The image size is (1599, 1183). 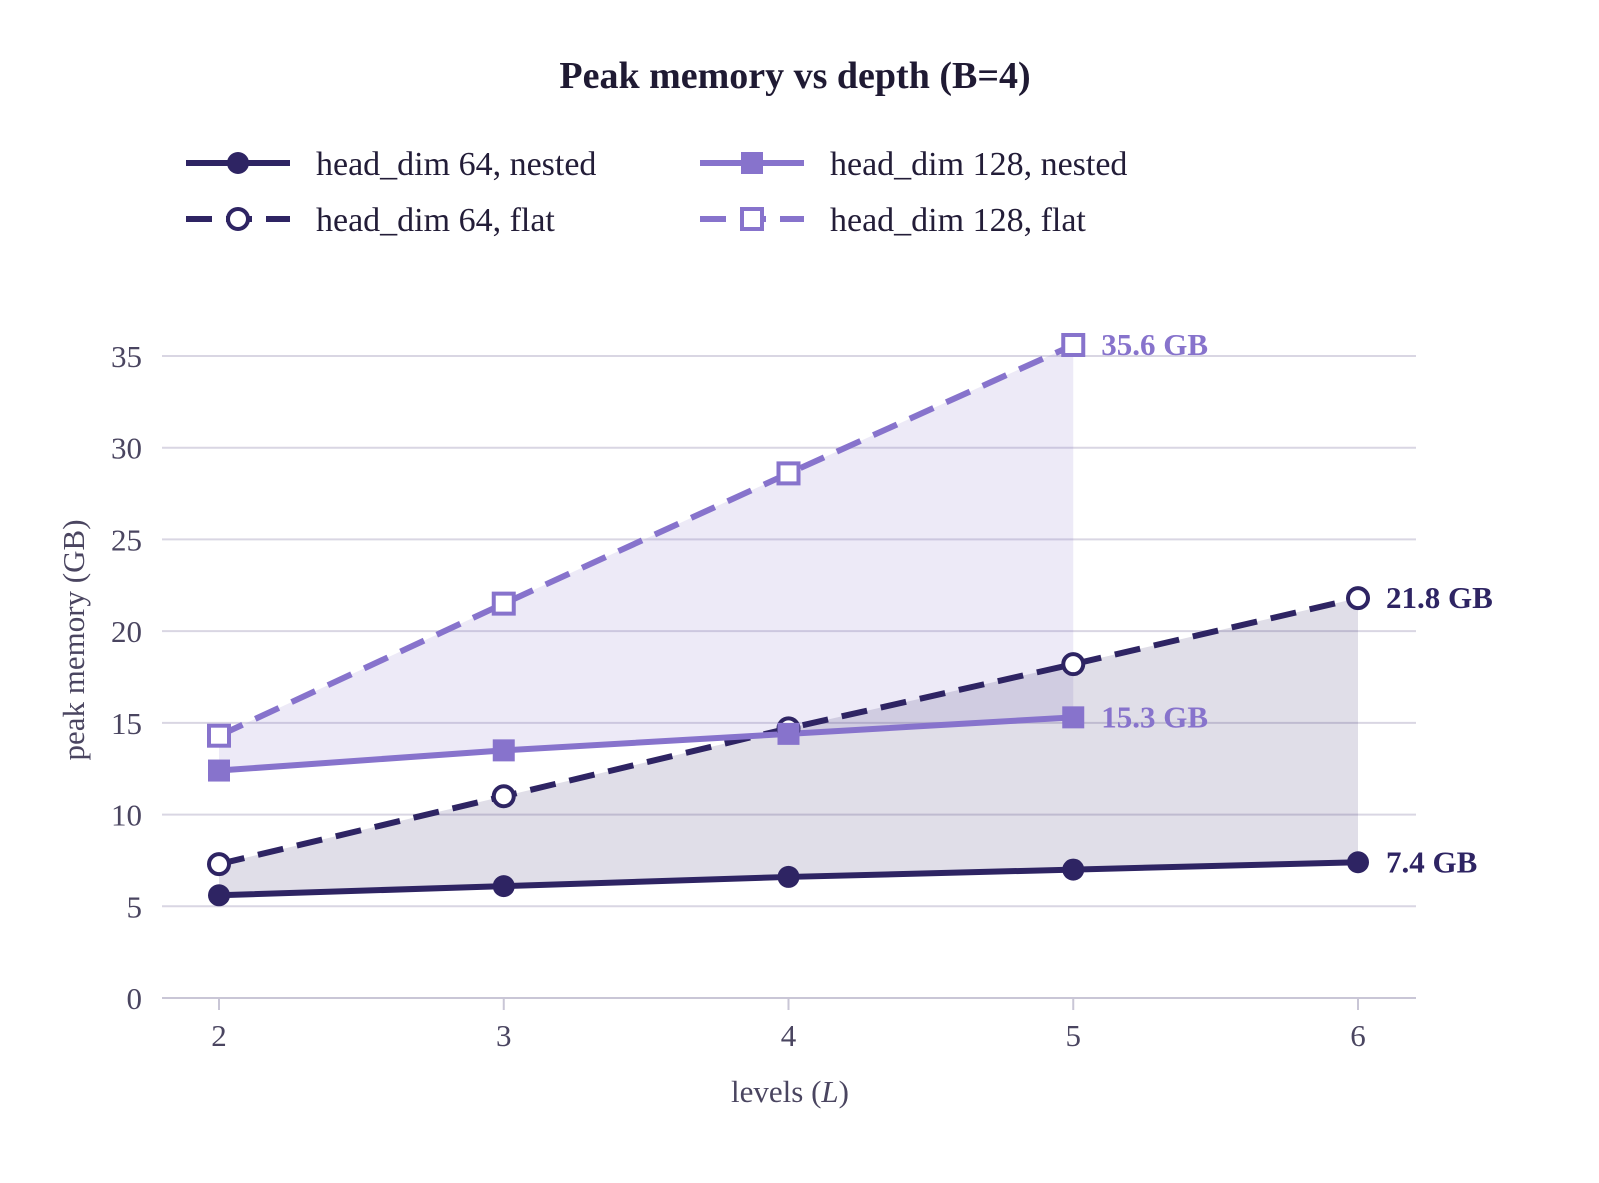 I want to click on end-value-label: 35.6 GB, so click(x=1154, y=344).